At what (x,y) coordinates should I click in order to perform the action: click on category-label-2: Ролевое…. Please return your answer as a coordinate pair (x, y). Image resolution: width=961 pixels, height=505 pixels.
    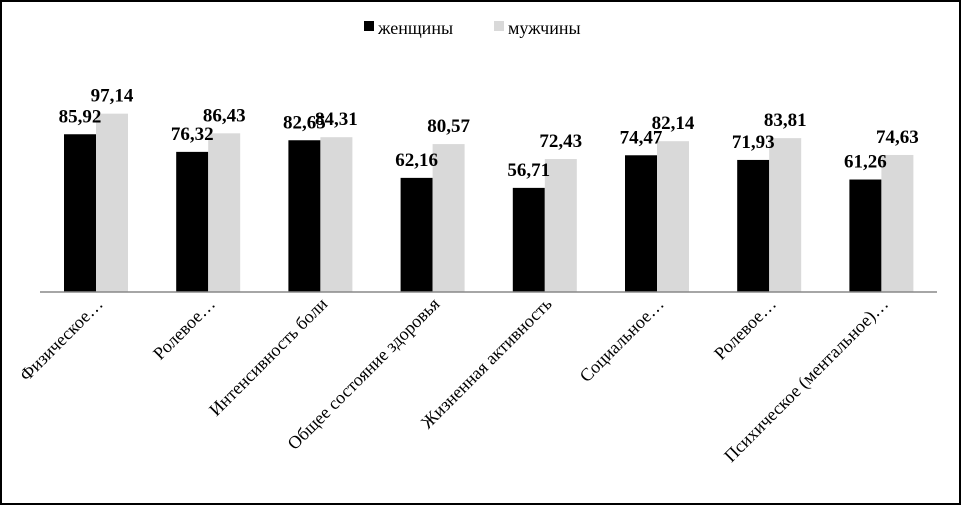
    Looking at the image, I should click on (184, 329).